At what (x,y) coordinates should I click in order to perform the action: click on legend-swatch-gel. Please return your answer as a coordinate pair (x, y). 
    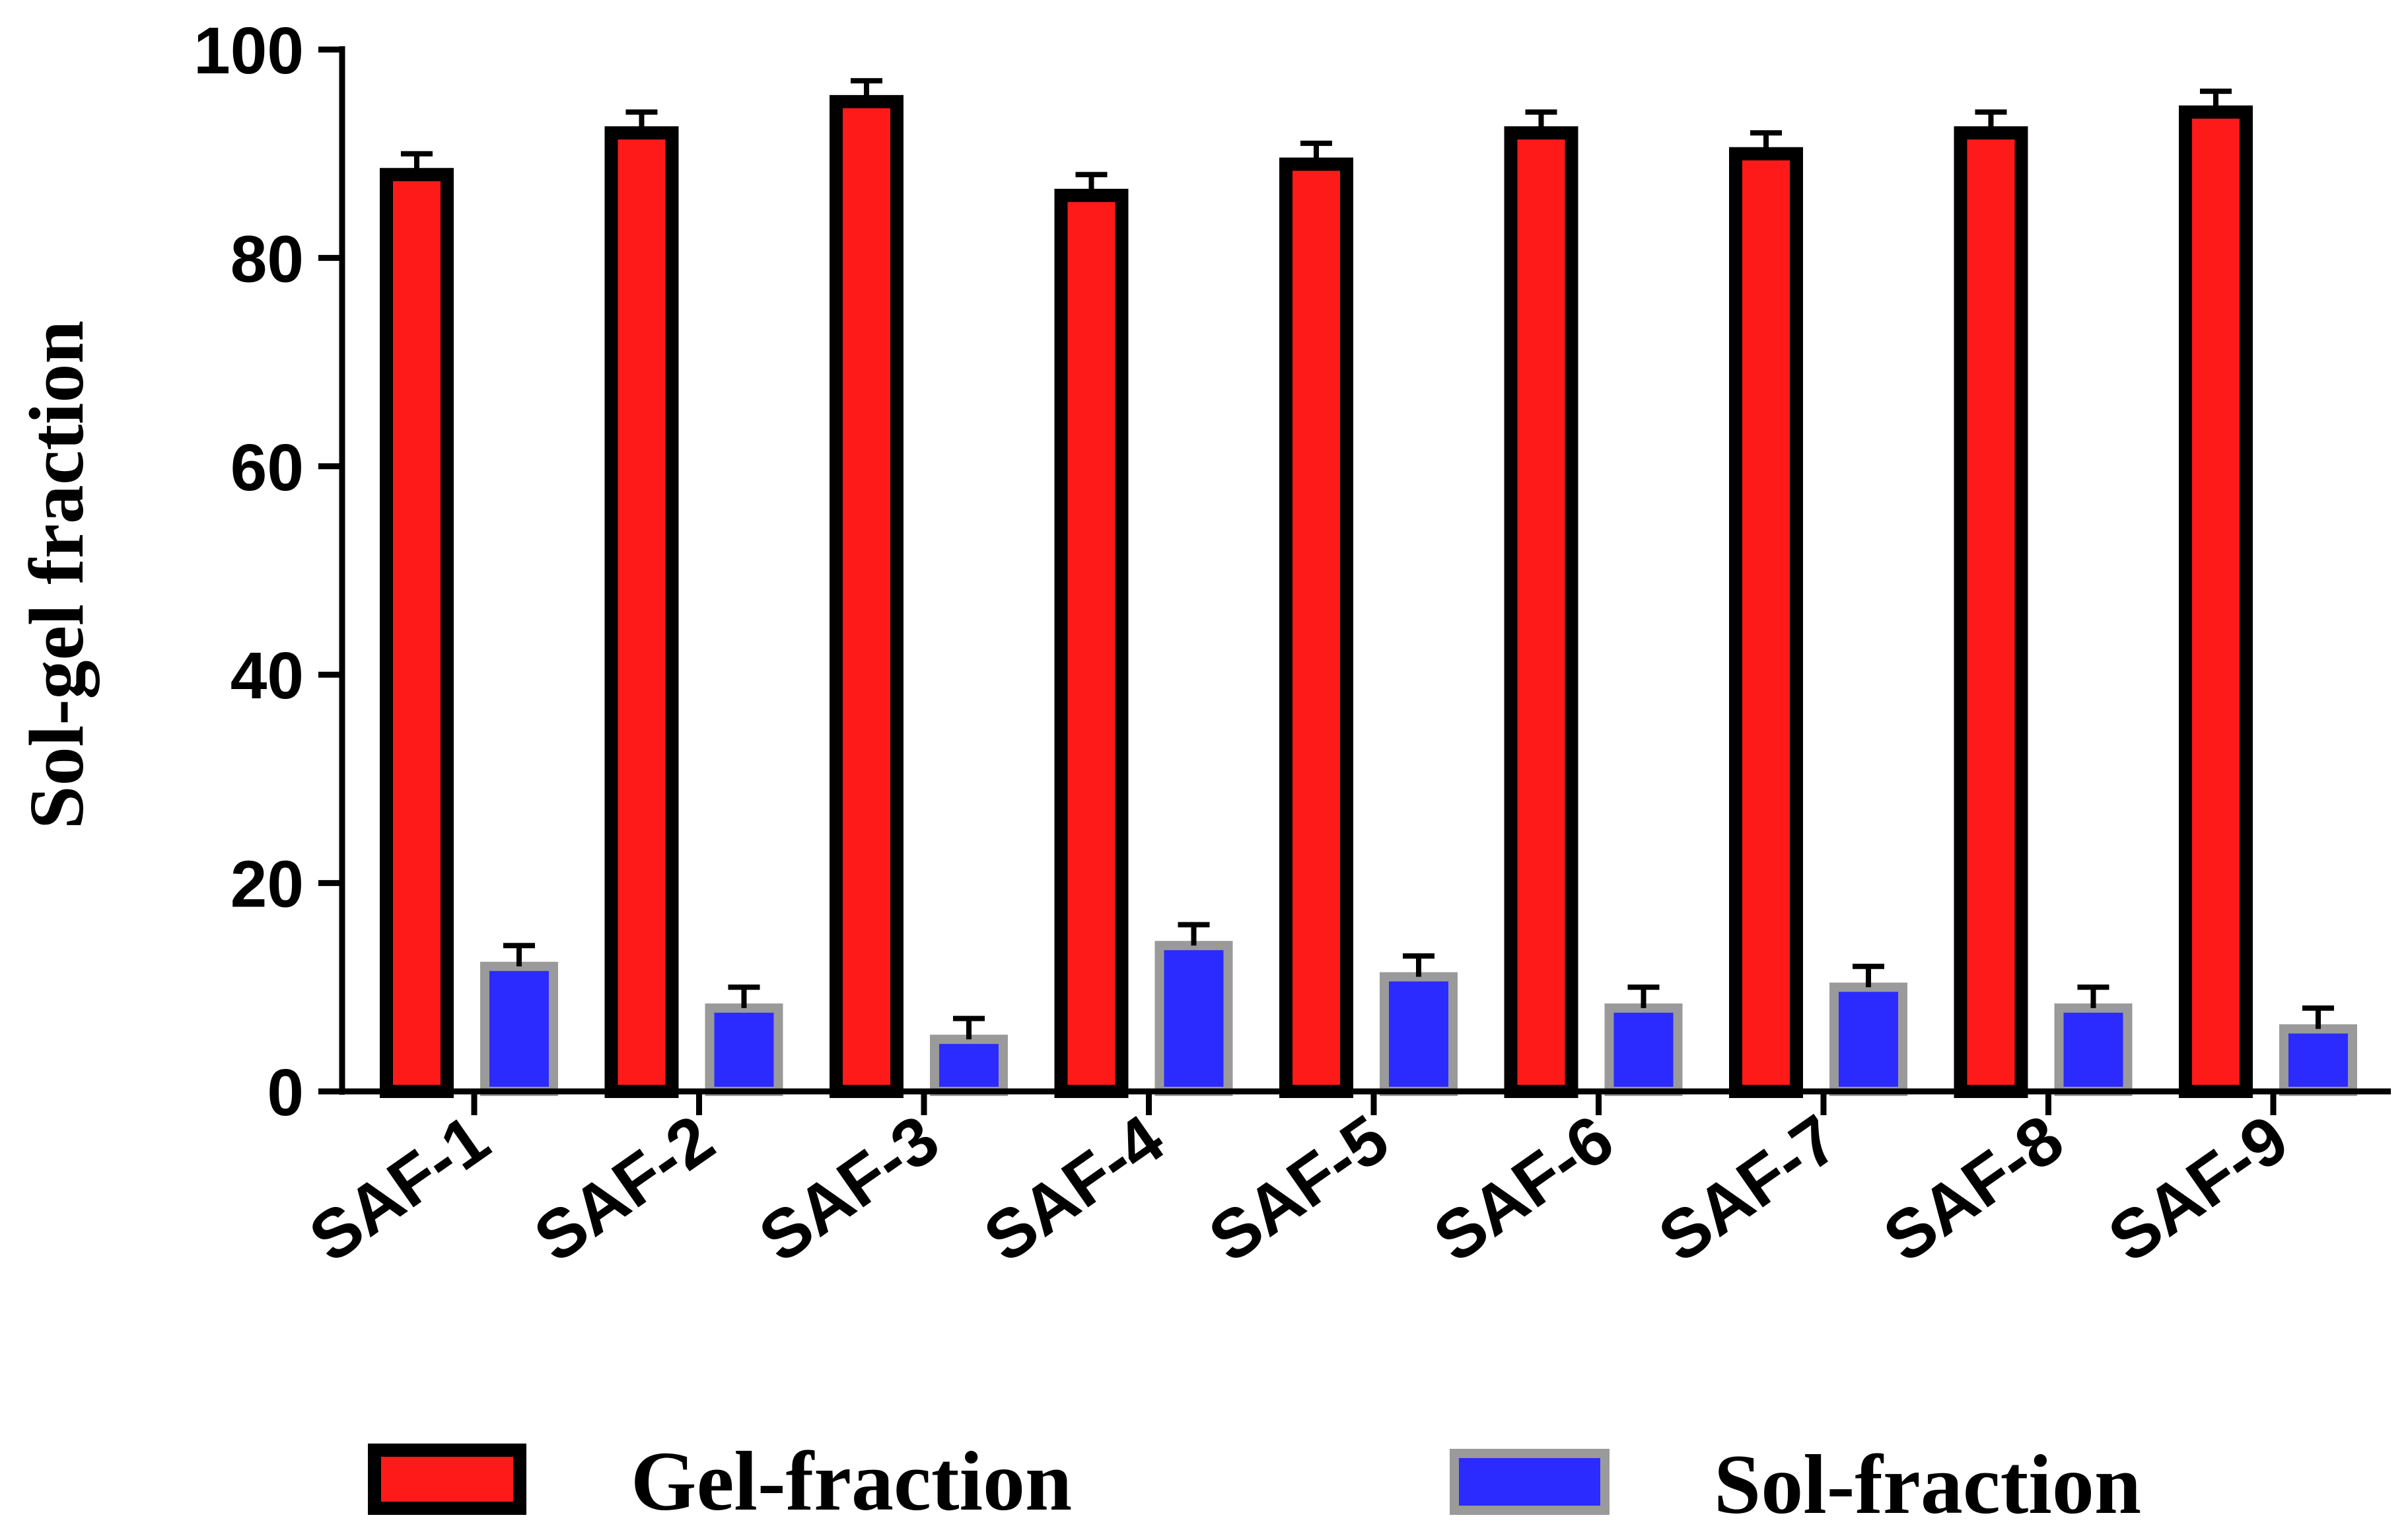
    Looking at the image, I should click on (447, 1479).